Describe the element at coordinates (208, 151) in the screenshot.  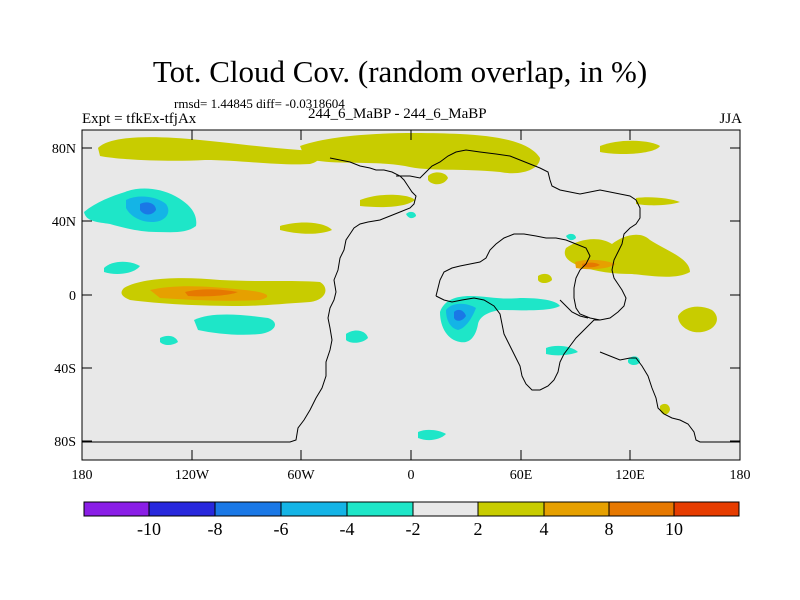
I see `anomaly-region-arctic-west` at that location.